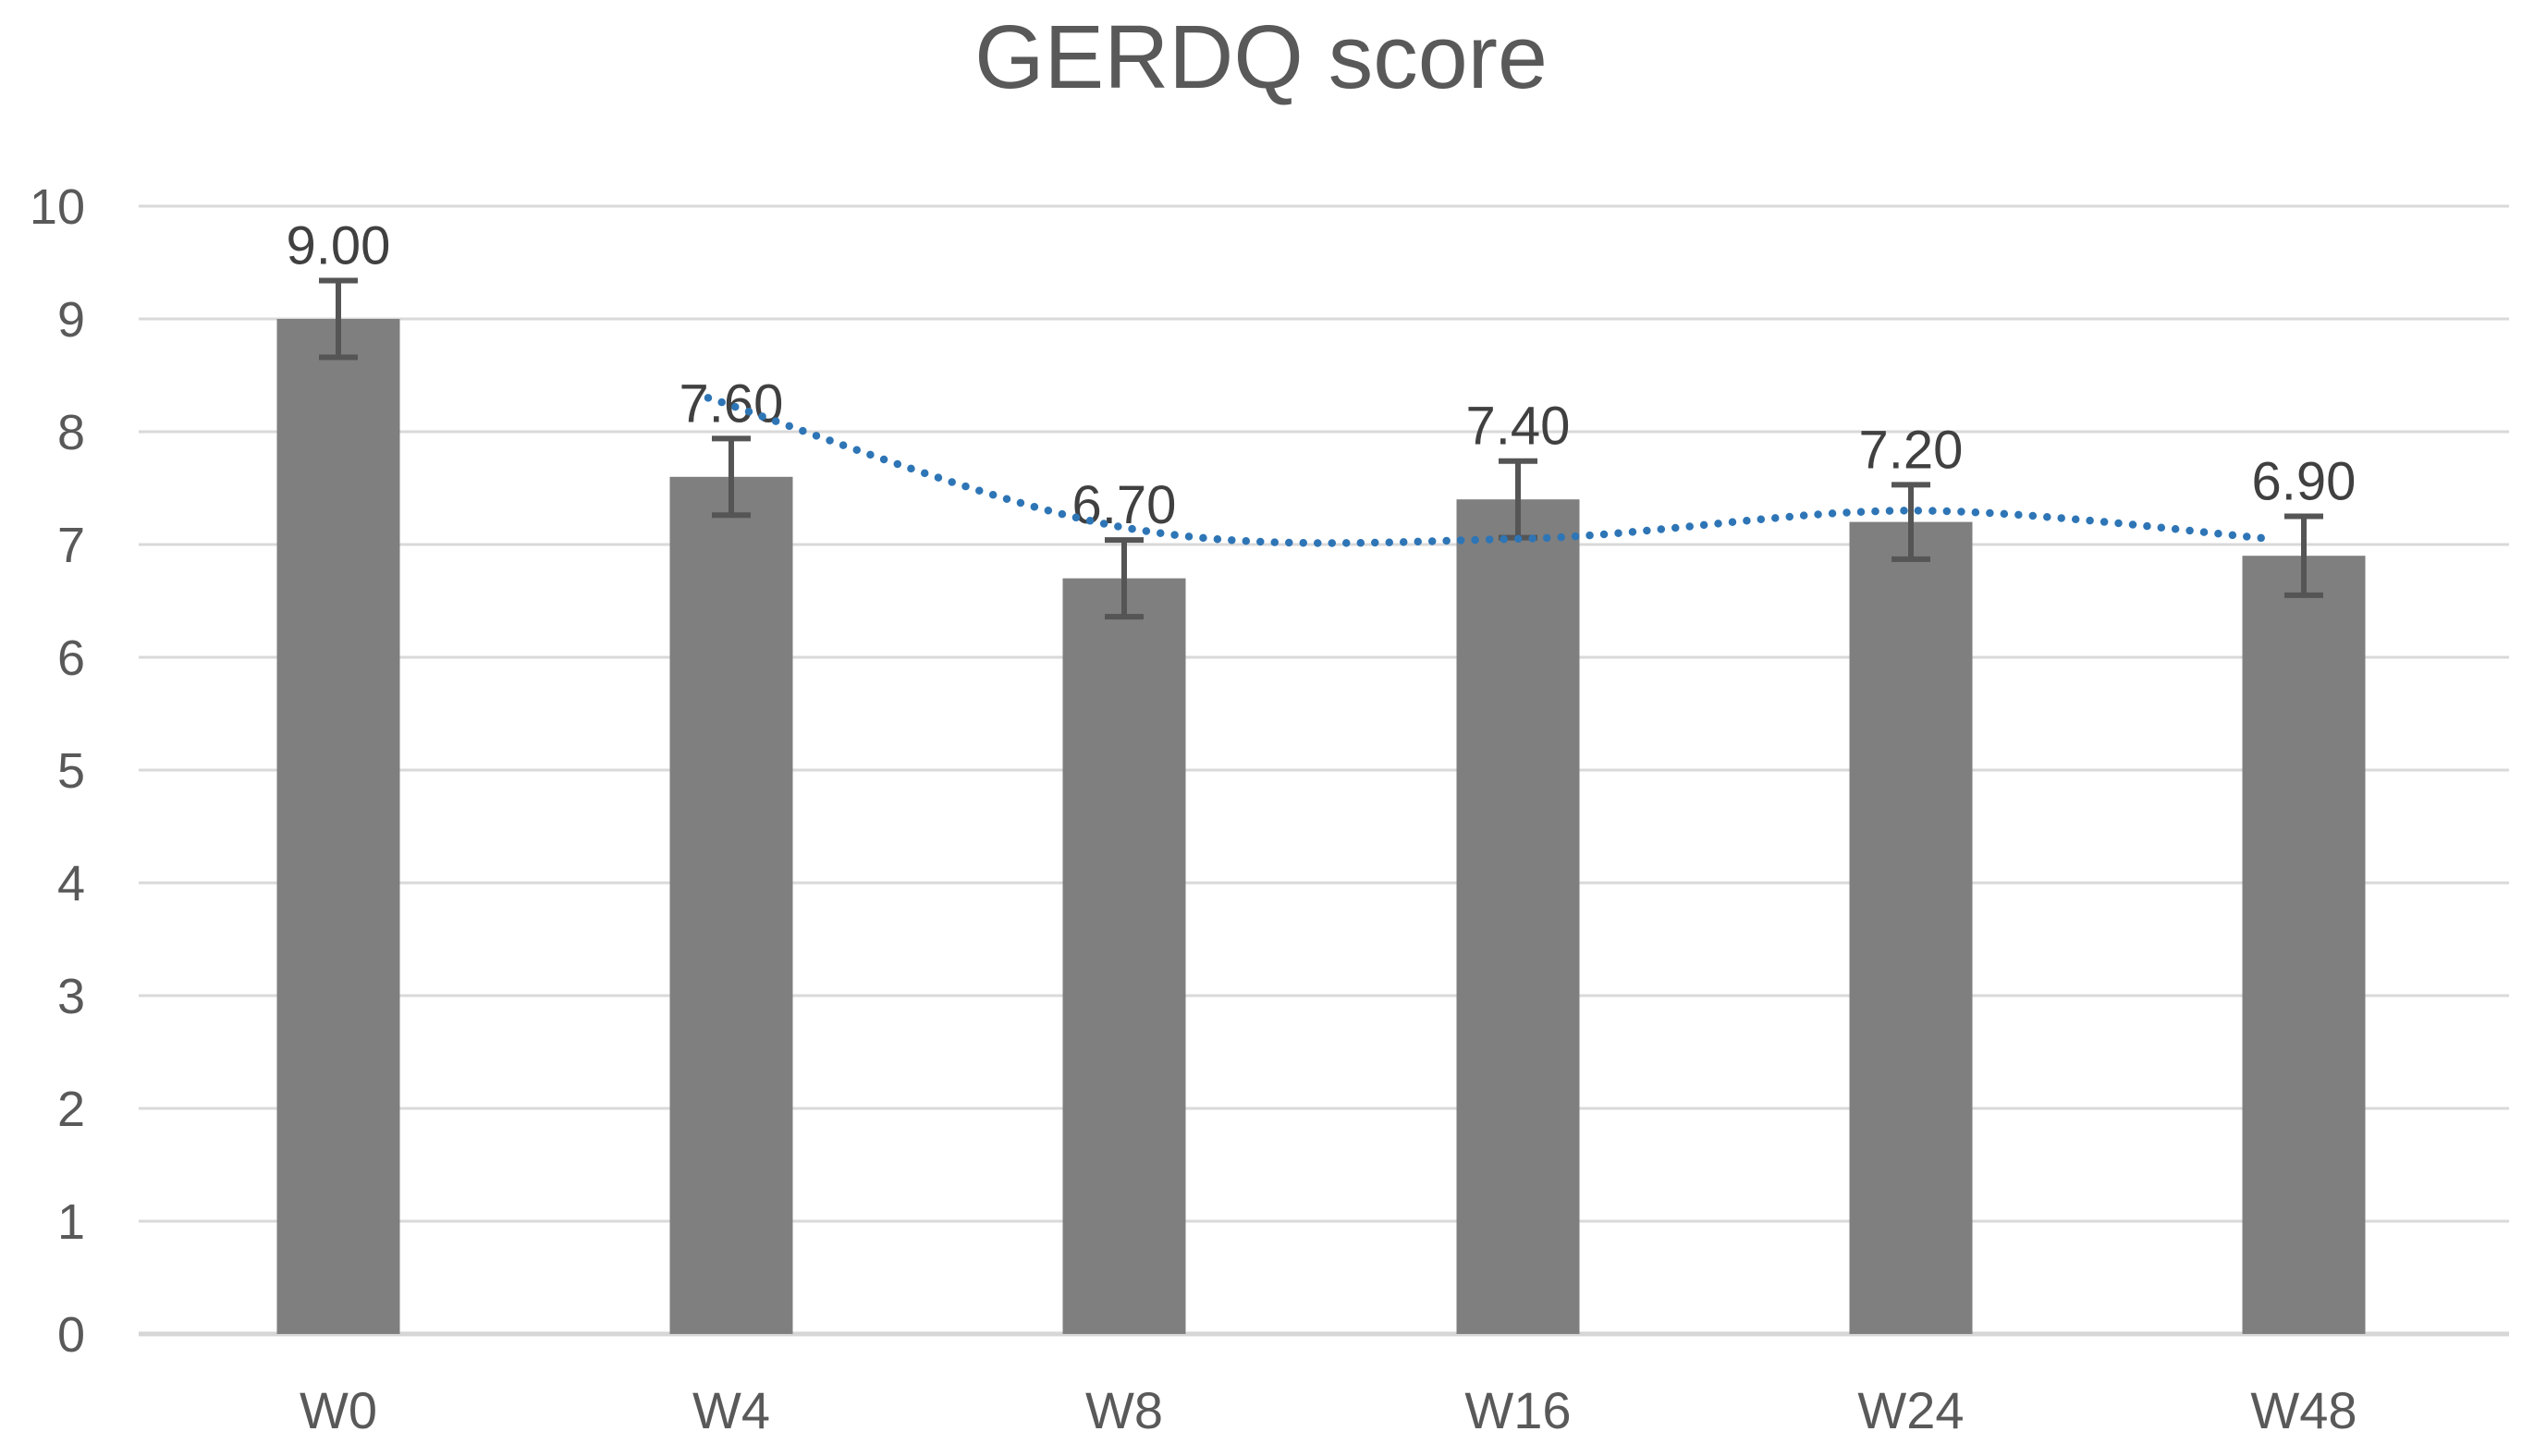 The height and width of the screenshot is (1456, 2522). I want to click on trendline-dotted, so click(1490, 470).